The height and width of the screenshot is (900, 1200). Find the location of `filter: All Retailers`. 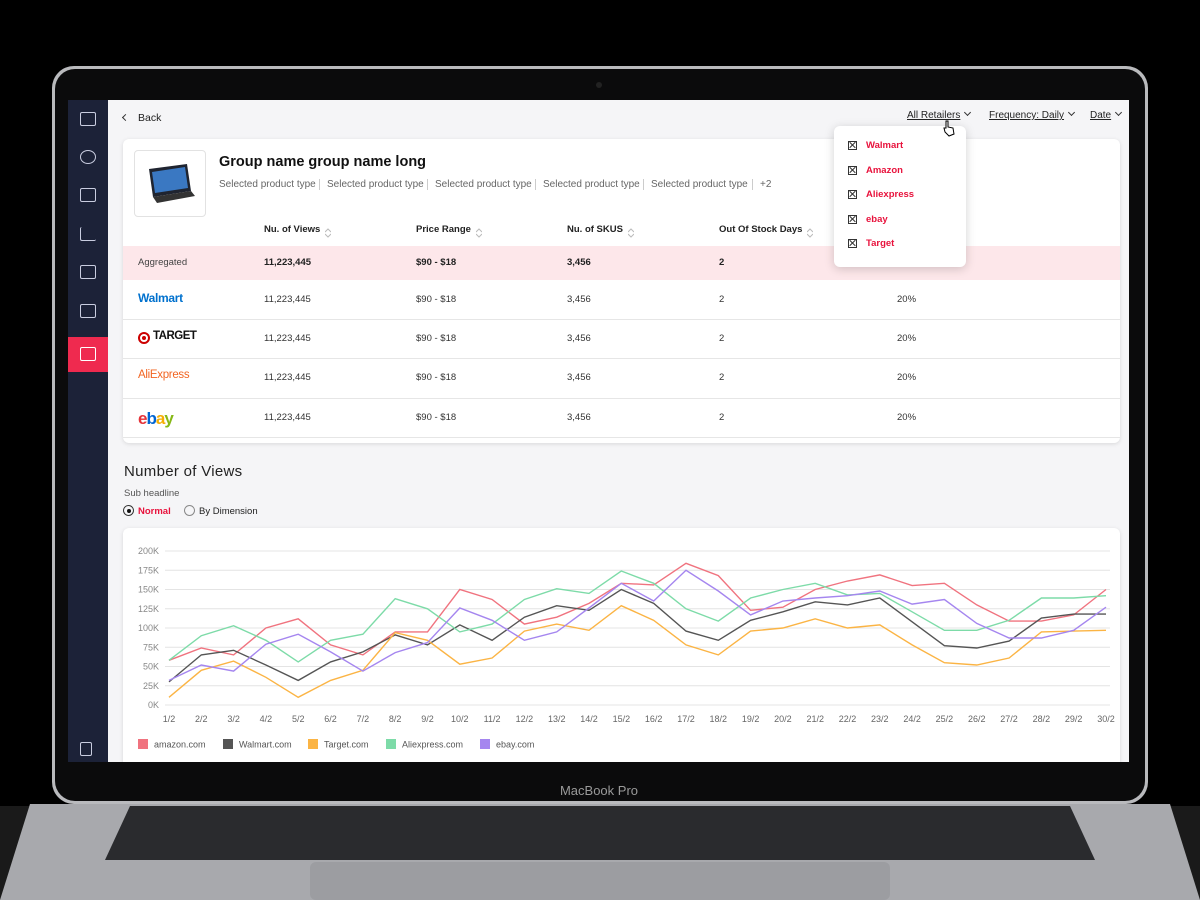

filter: All Retailers is located at coordinates (939, 114).